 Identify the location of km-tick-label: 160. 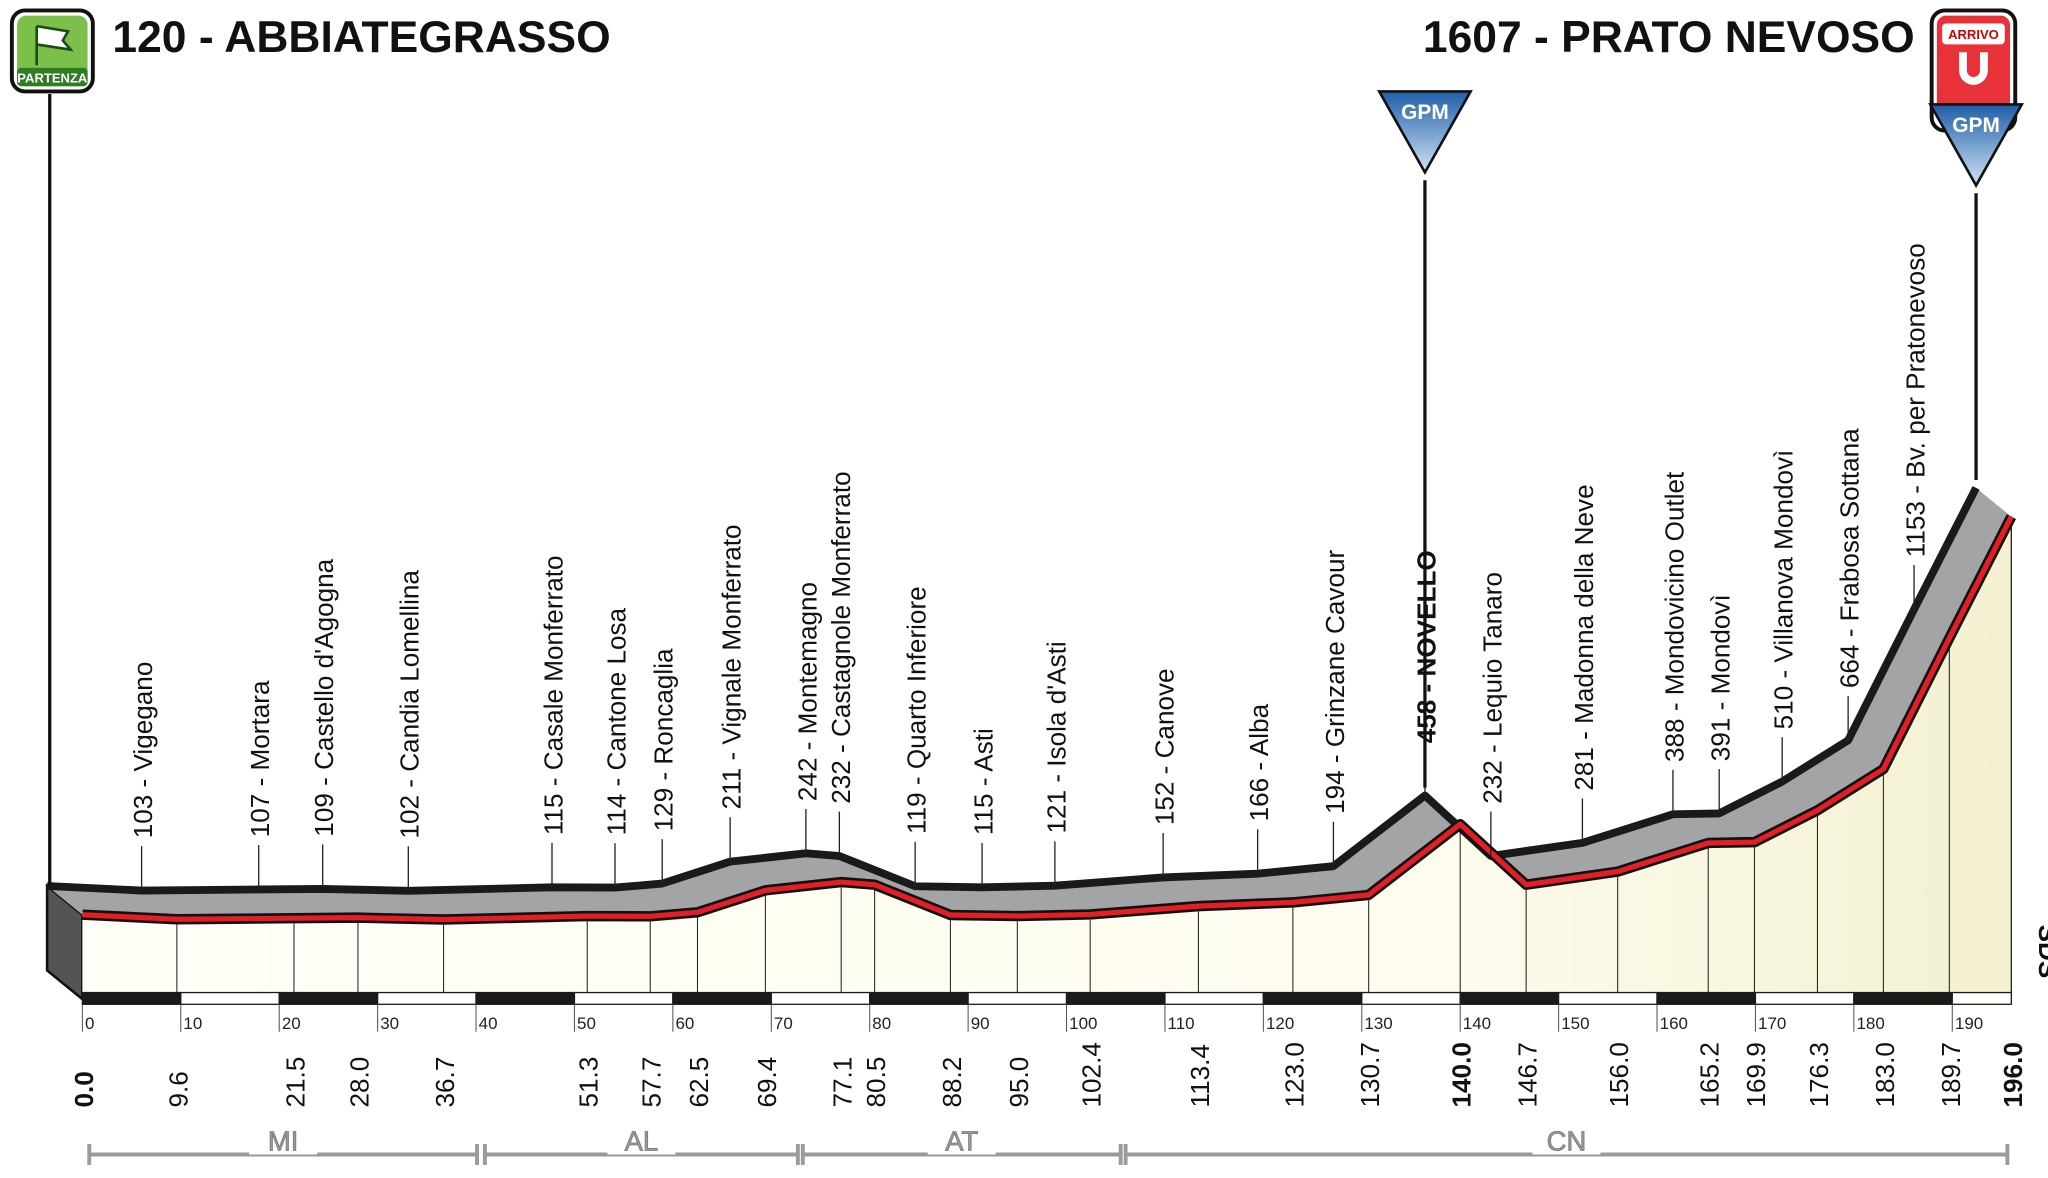
(1674, 1023).